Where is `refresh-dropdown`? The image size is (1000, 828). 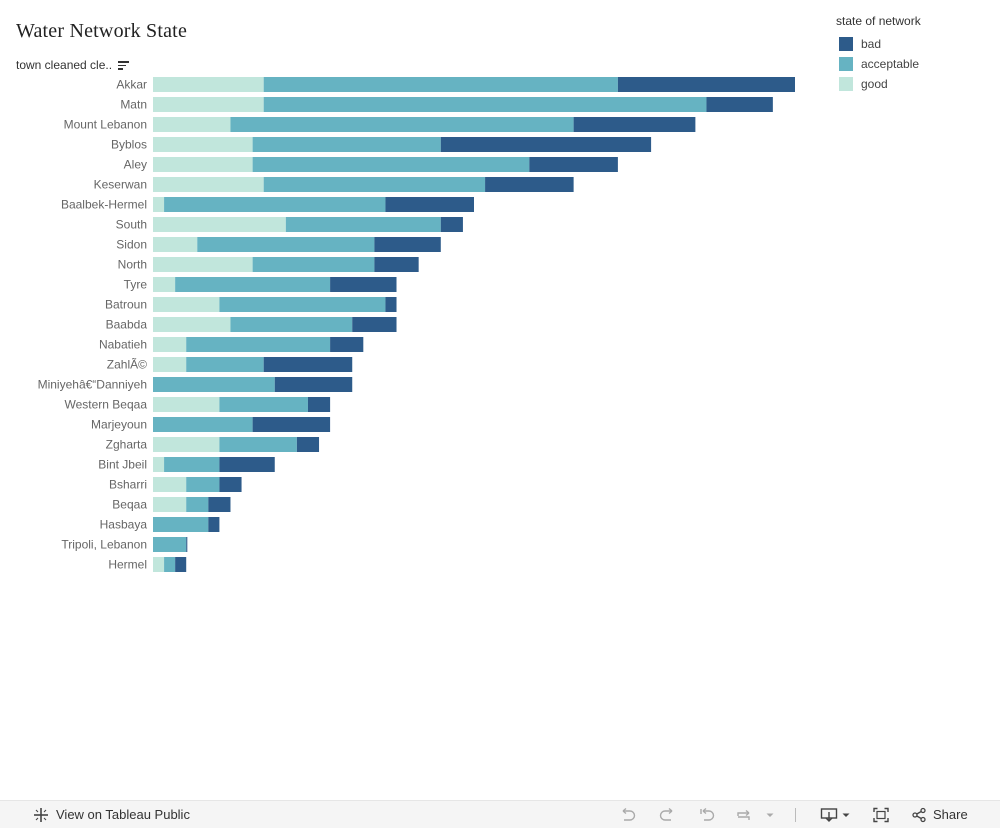 refresh-dropdown is located at coordinates (770, 814).